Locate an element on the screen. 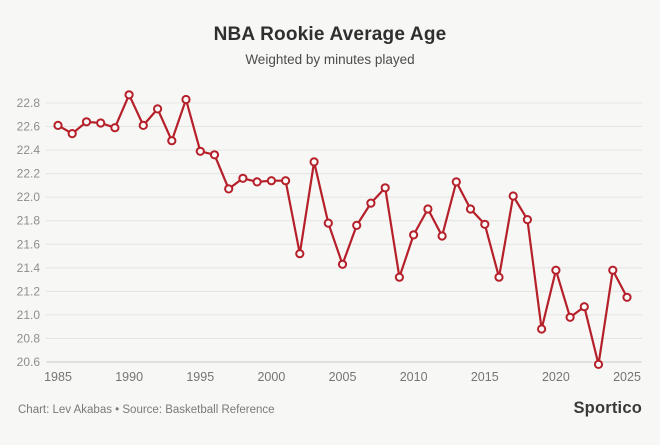 The width and height of the screenshot is (660, 445). x-tick-label: 2015 is located at coordinates (485, 377).